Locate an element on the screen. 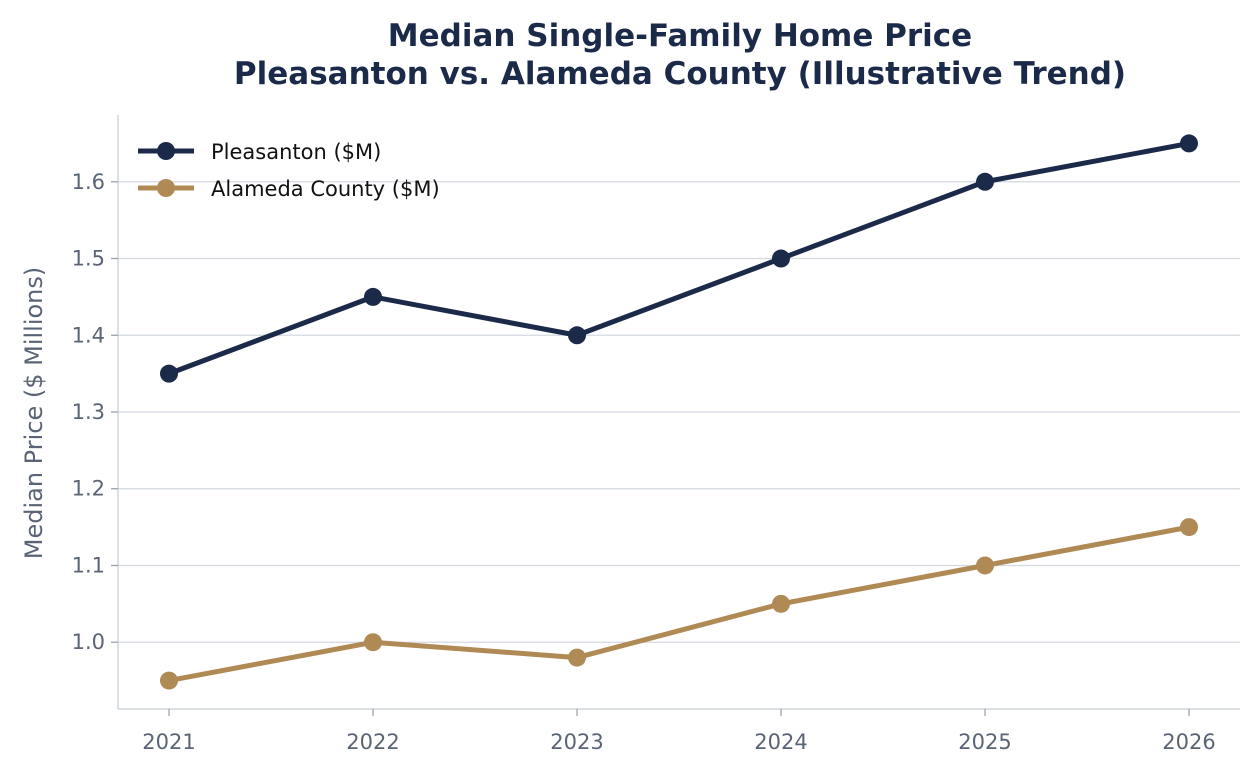 The width and height of the screenshot is (1260, 772). legend: Pleasanton ($M) Alameda County ($M) is located at coordinates (289, 170).